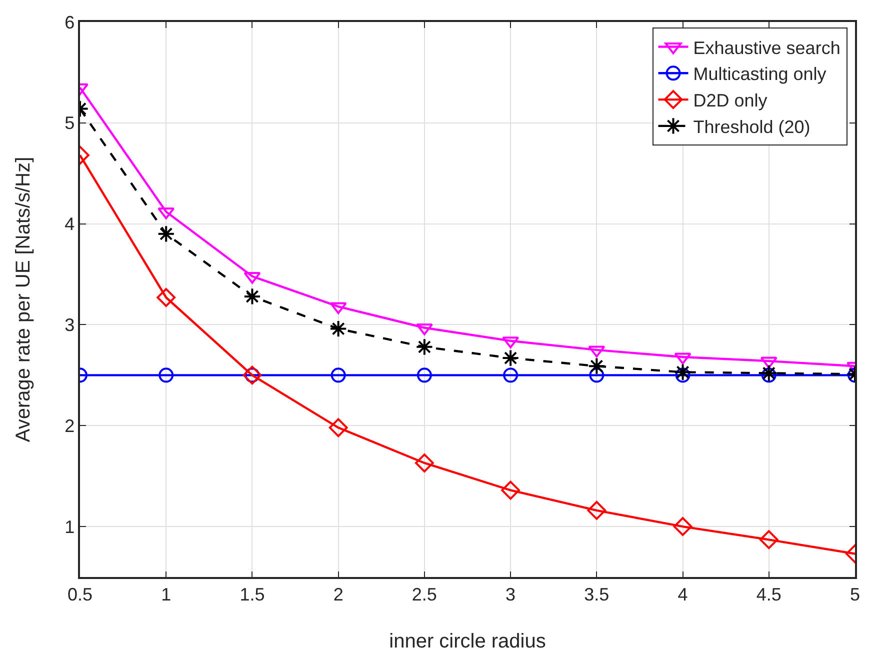  Describe the element at coordinates (69, 325) in the screenshot. I see `y-tick-label: 3` at that location.